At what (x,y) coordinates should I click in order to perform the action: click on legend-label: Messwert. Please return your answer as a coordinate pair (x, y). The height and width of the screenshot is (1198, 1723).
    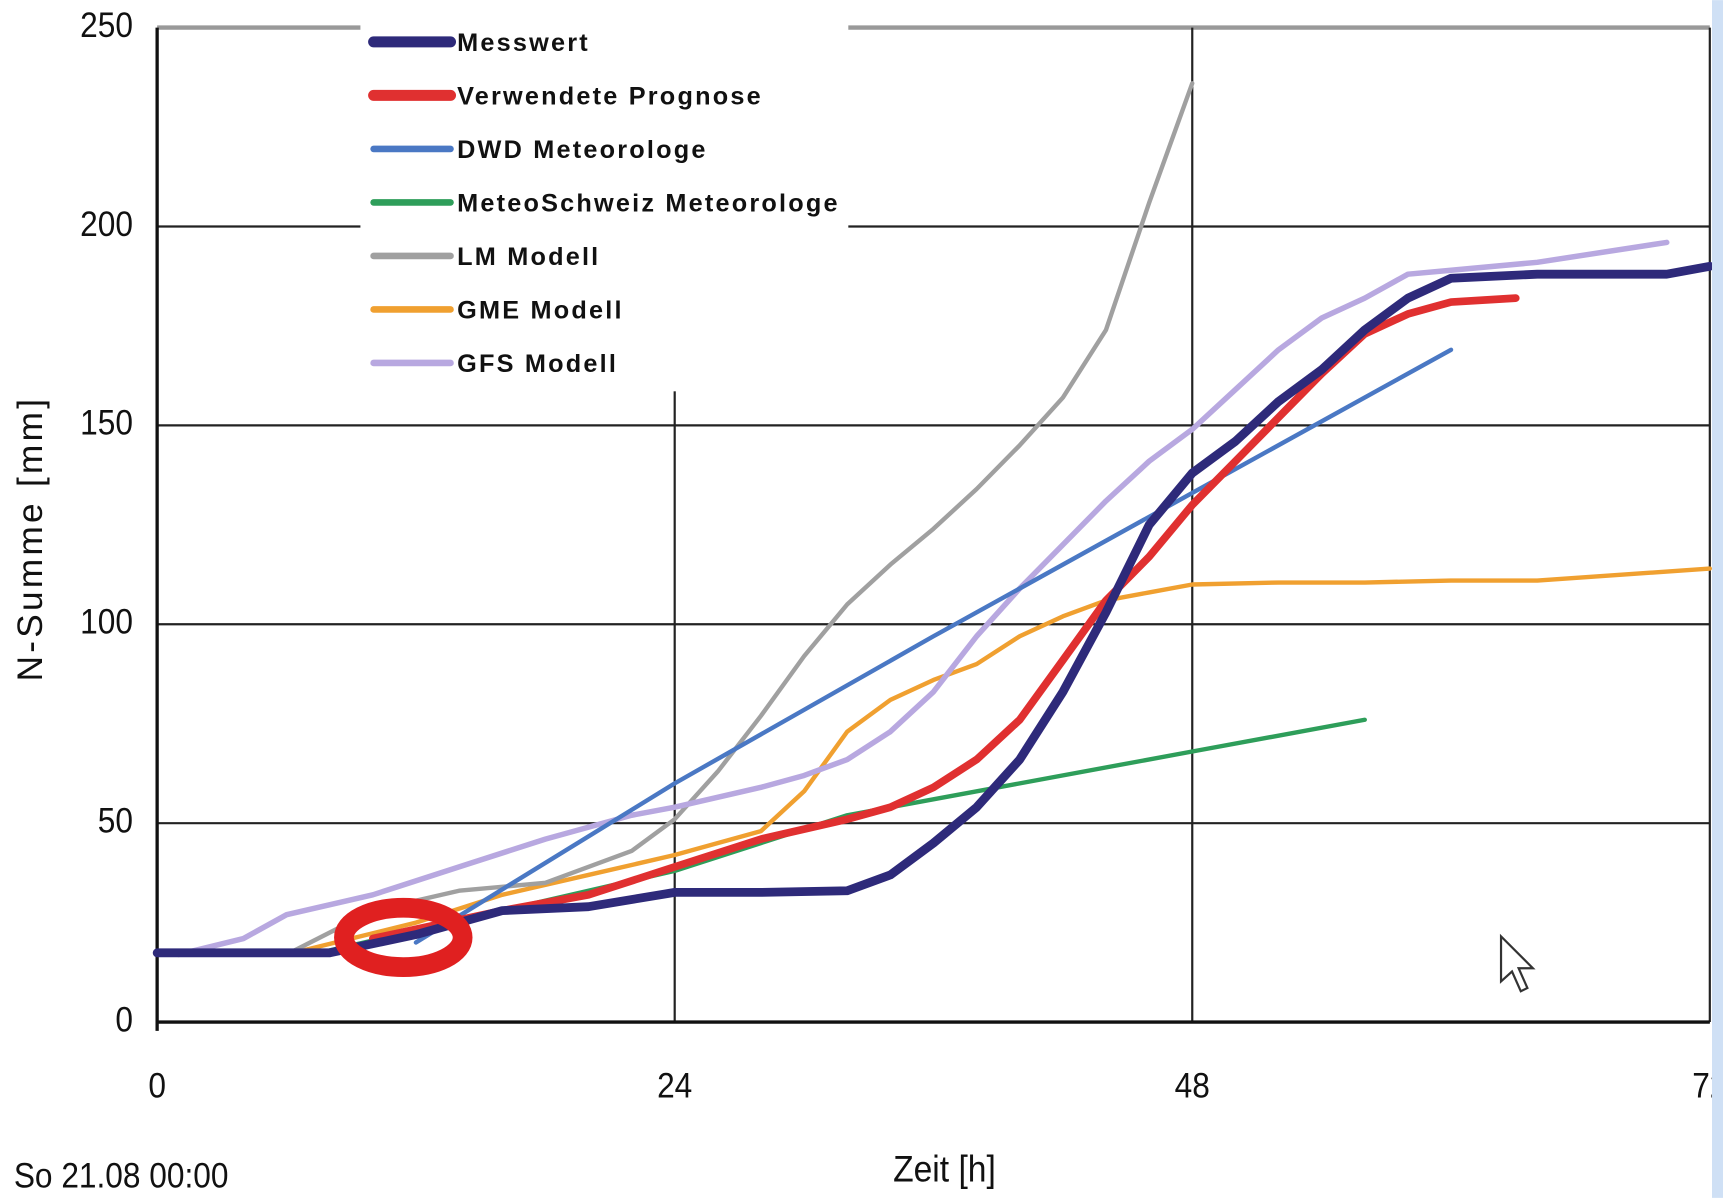
    Looking at the image, I should click on (523, 43).